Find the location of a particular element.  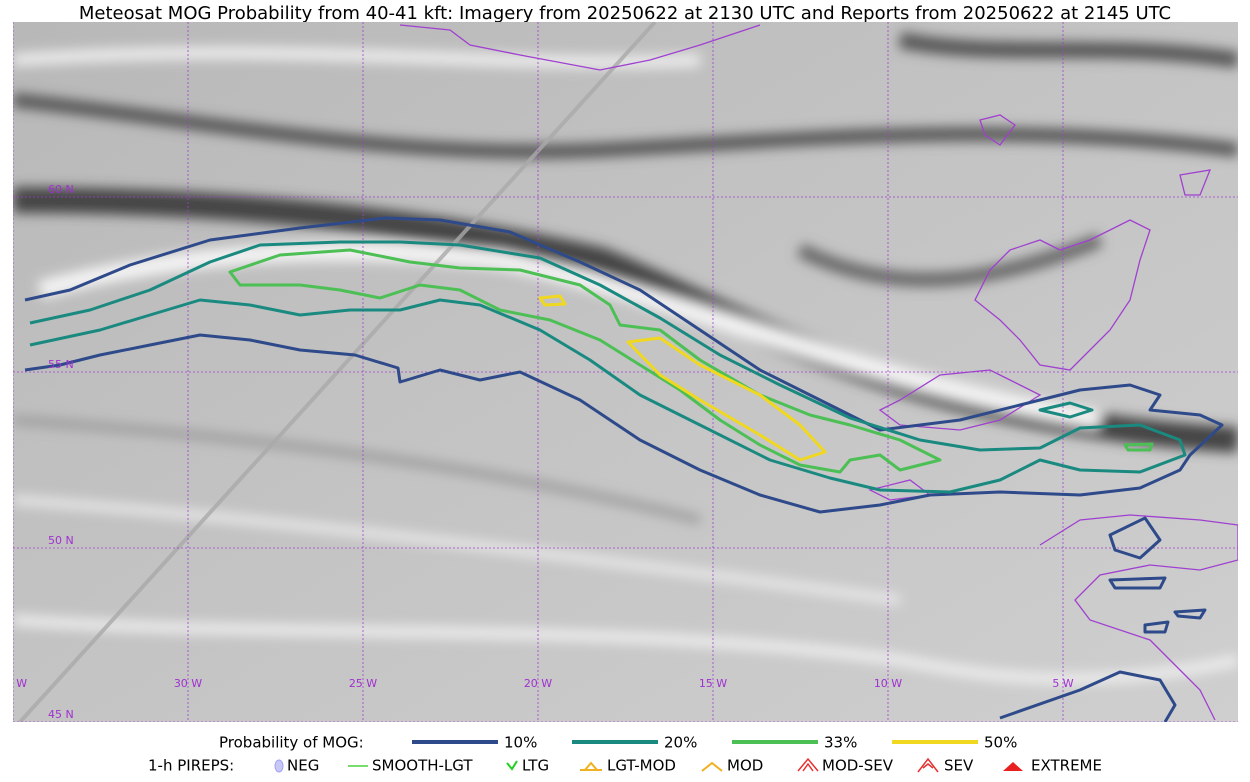

lat-label: 50 N is located at coordinates (61, 540).